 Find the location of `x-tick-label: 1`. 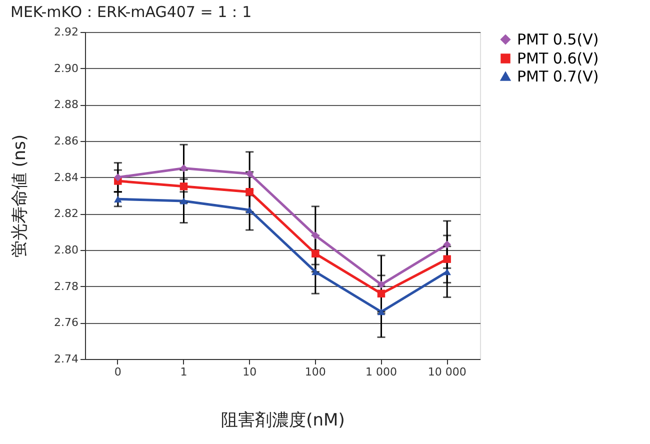

x-tick-label: 1 is located at coordinates (184, 372).